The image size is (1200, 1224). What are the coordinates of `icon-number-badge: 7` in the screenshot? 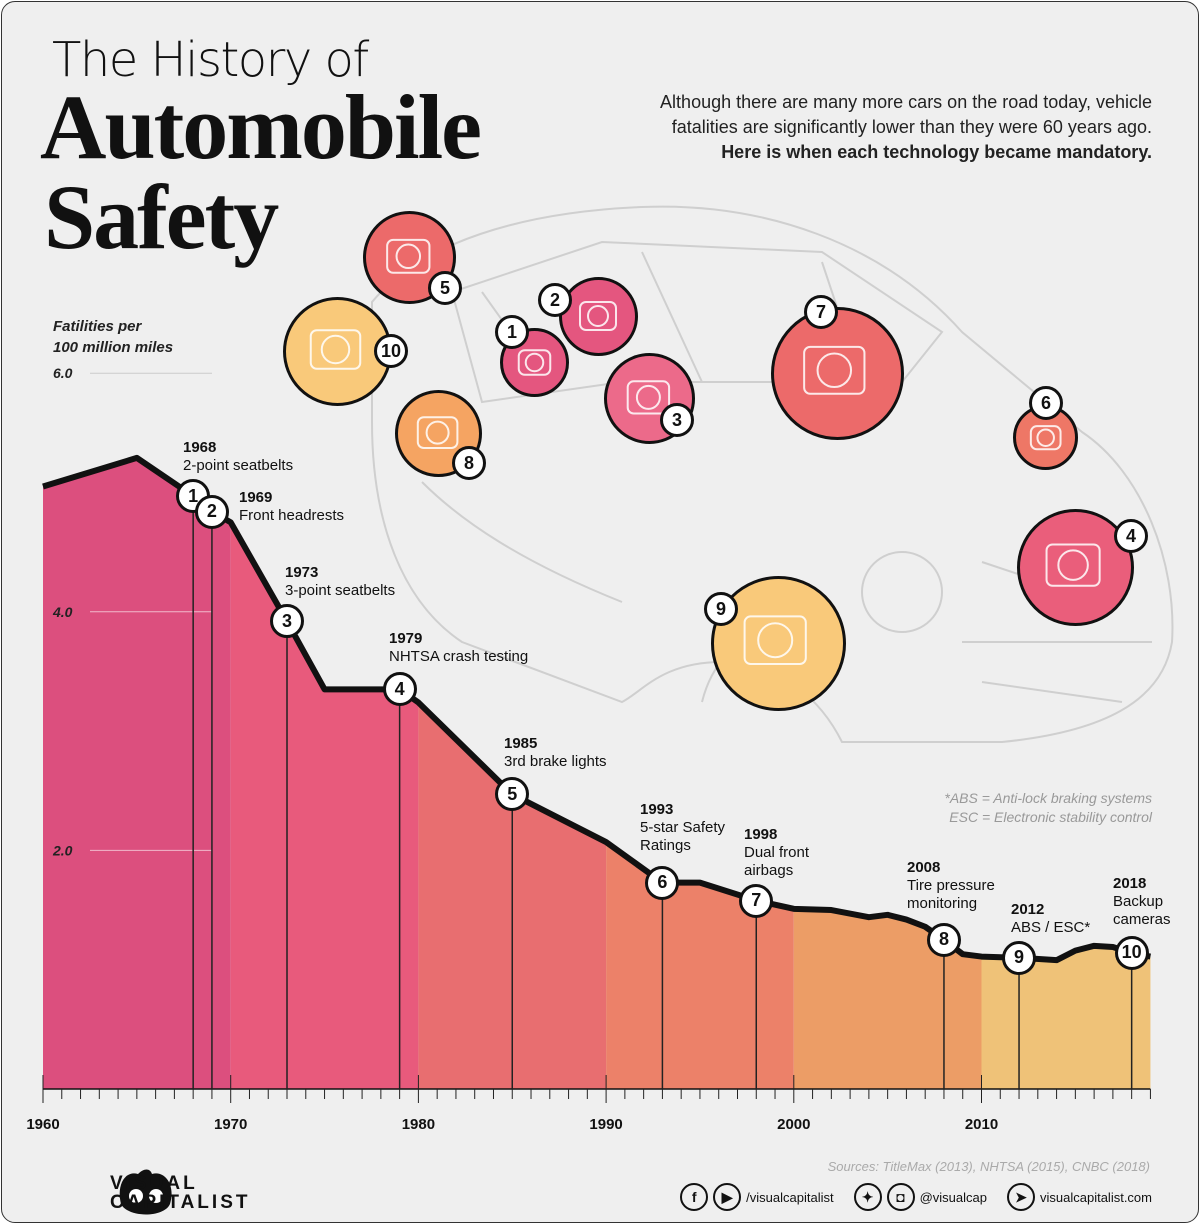 It's located at (821, 312).